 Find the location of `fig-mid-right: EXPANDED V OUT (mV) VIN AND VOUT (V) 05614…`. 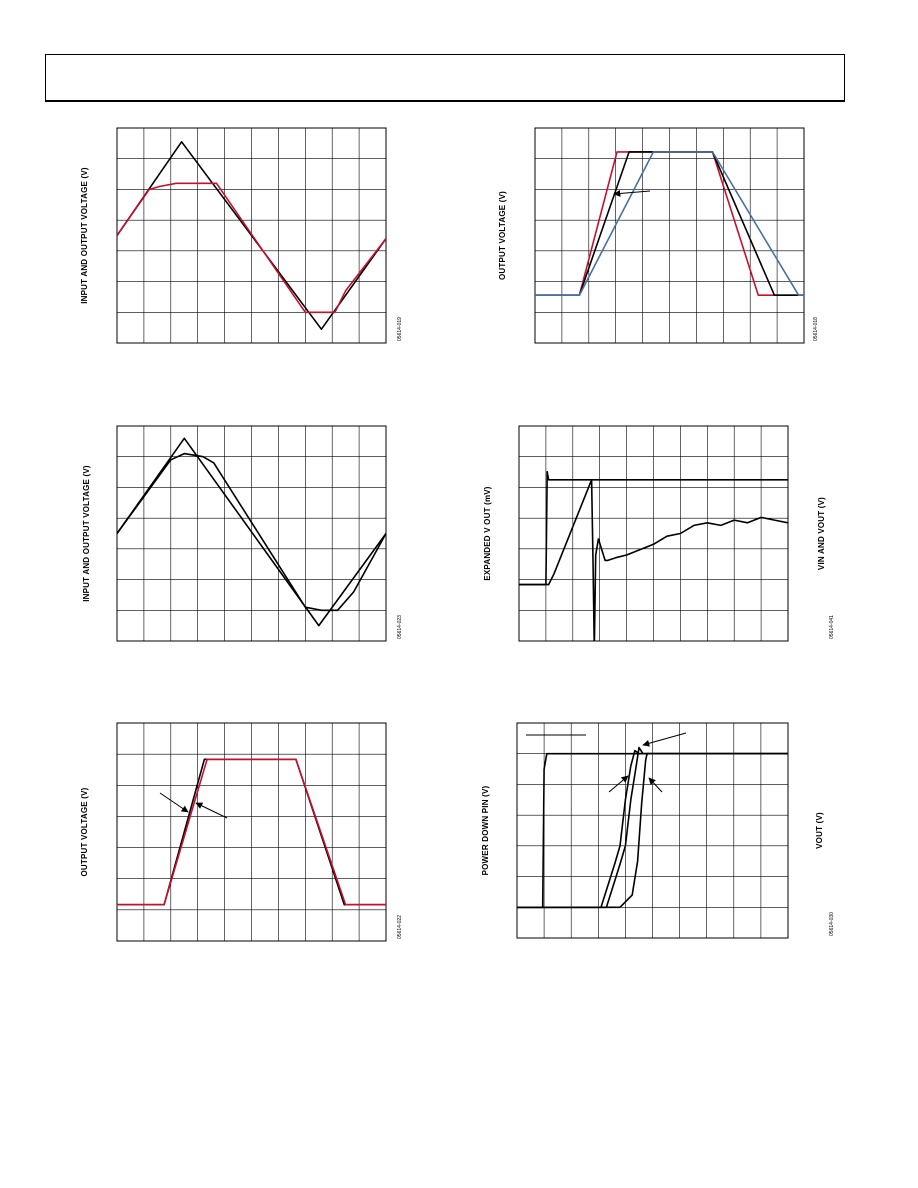

fig-mid-right: EXPANDED V OUT (mV) VIN AND VOUT (V) 05614… is located at coordinates (659, 533).